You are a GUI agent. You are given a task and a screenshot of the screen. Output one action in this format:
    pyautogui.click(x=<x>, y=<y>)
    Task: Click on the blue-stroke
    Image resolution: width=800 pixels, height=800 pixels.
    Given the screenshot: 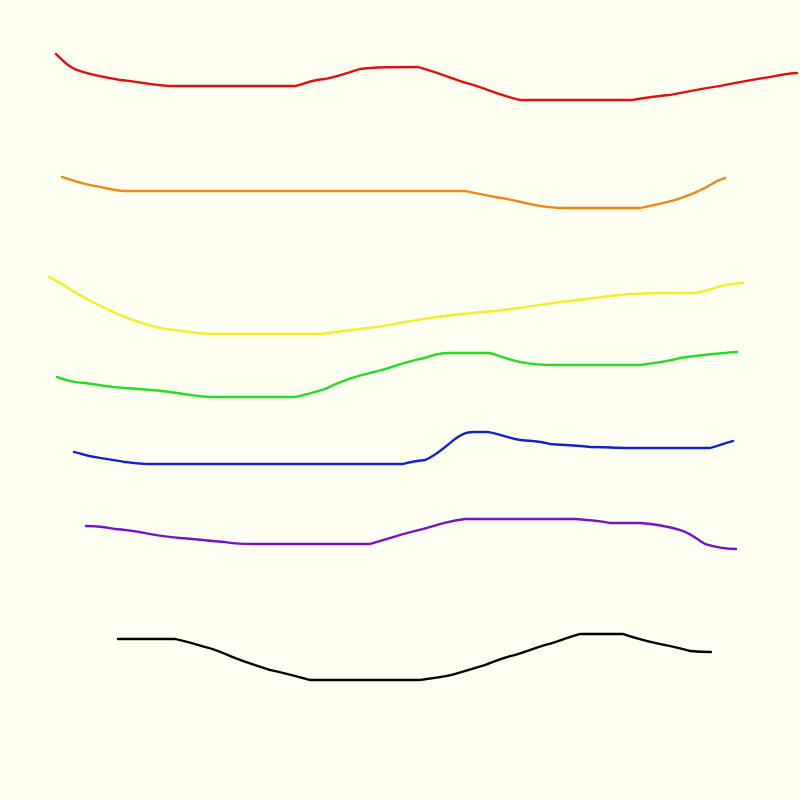 What is the action you would take?
    pyautogui.click(x=403, y=448)
    